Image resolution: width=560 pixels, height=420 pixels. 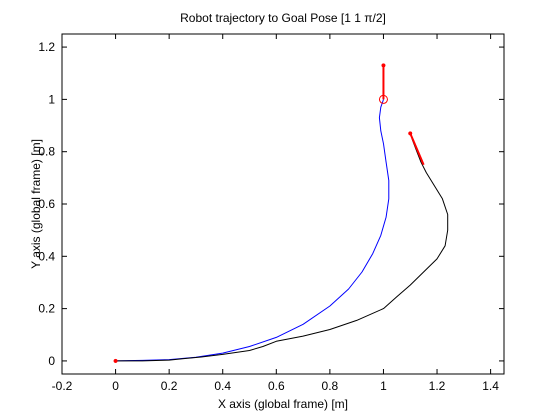 I want to click on y-tick-label: 0.6, so click(x=46, y=204).